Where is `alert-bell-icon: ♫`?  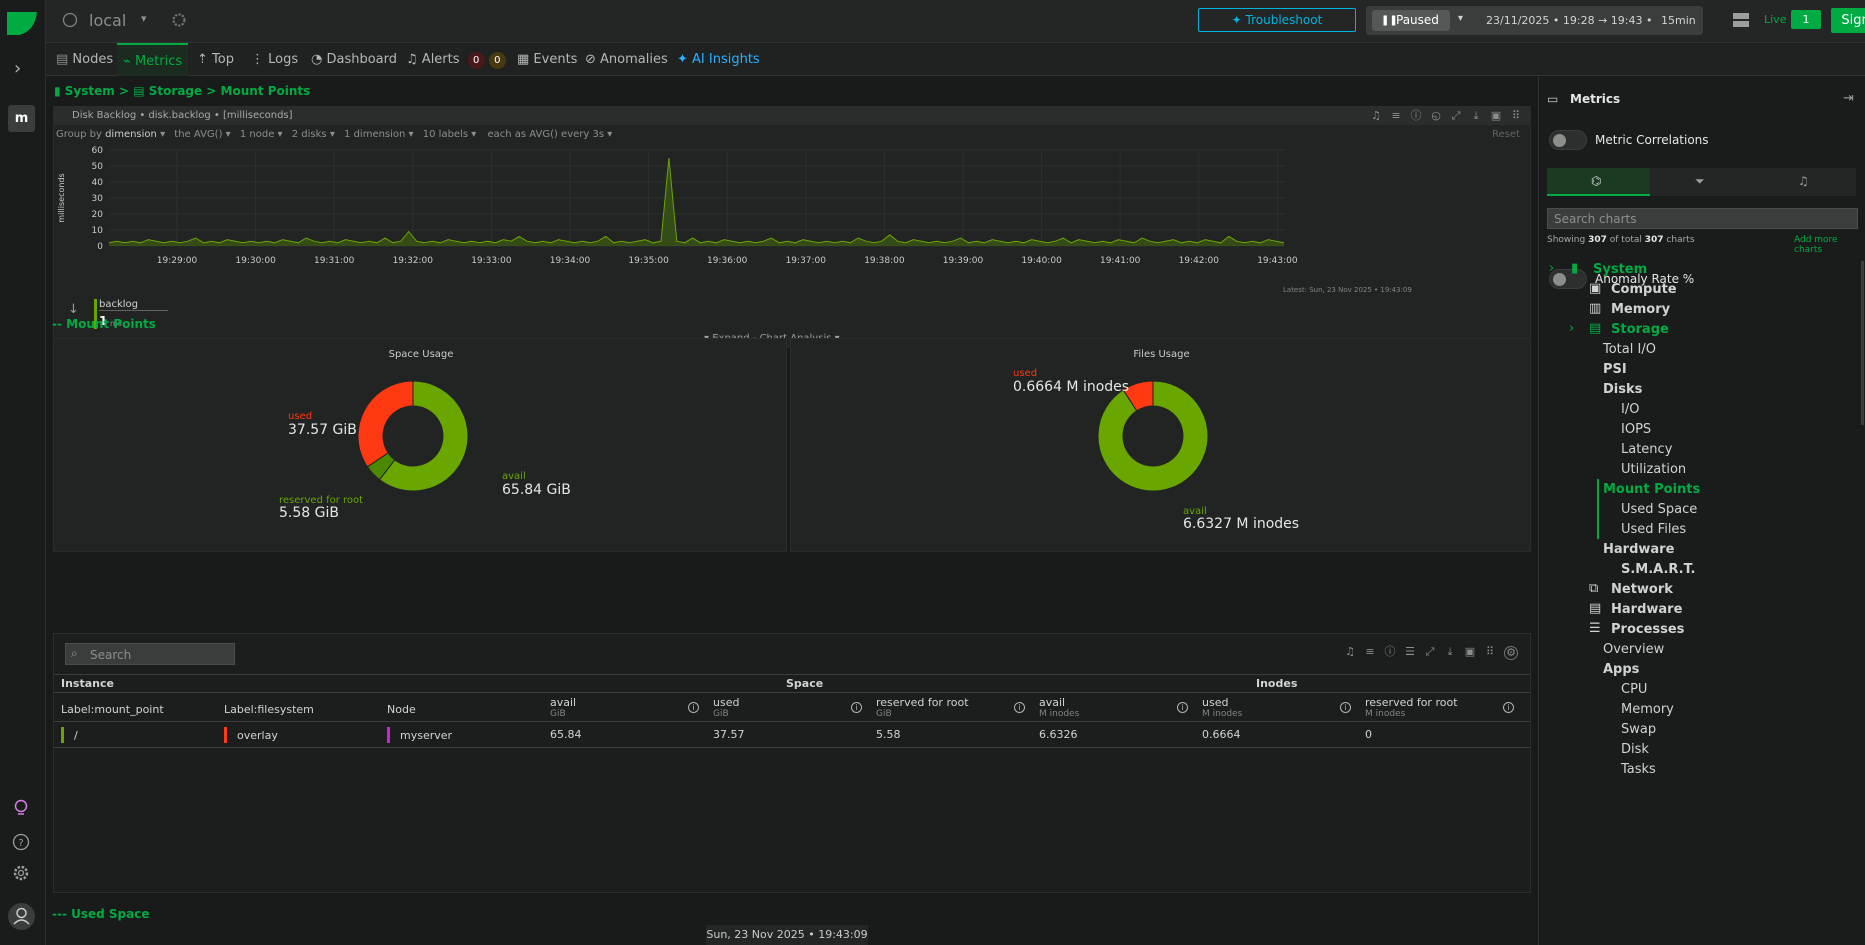 alert-bell-icon: ♫ is located at coordinates (1376, 115).